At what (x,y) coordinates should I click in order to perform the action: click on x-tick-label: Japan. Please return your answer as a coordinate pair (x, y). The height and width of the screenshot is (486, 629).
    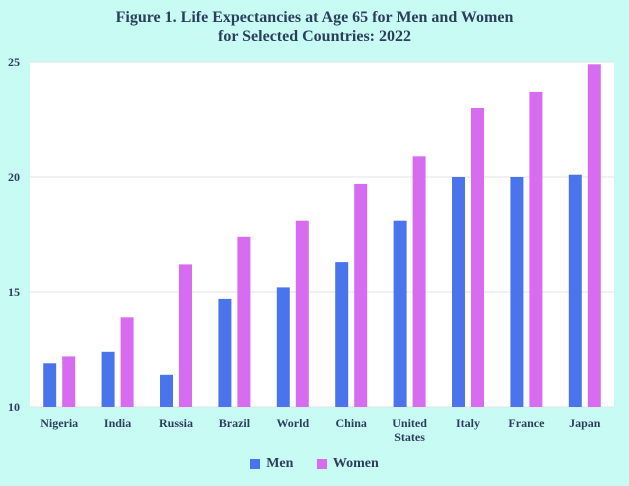
    Looking at the image, I should click on (585, 423).